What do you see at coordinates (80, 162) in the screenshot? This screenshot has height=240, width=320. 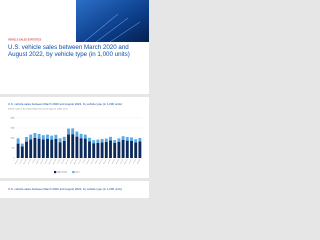 I see `x-tick-label: Jun 2021` at bounding box center [80, 162].